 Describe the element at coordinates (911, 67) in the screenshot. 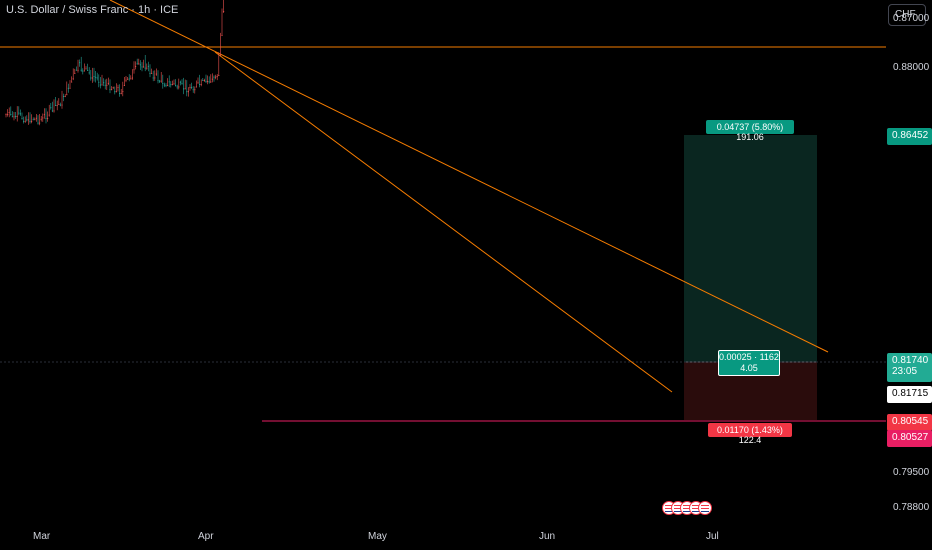

I see `price-tick: 0.88000` at that location.